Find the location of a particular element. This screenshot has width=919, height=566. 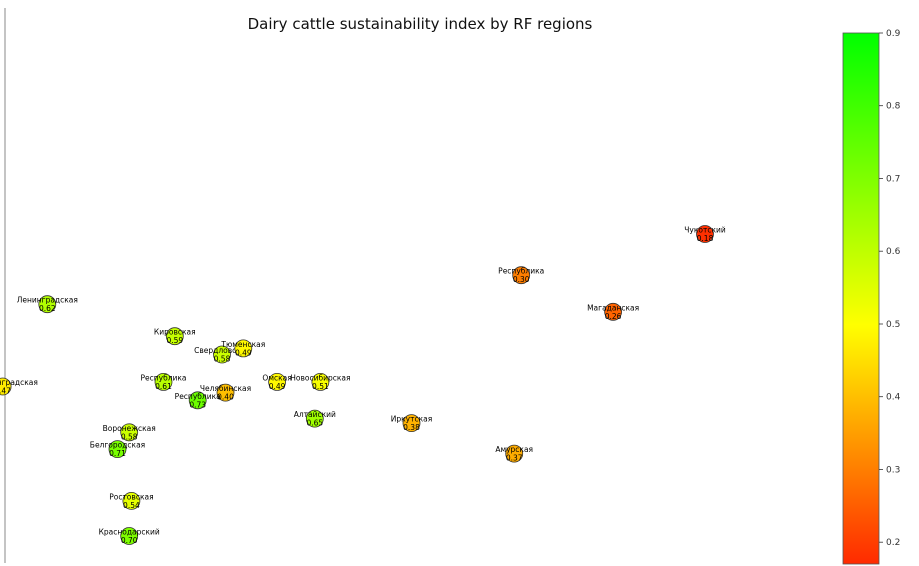

region-name-label: Тюменская is located at coordinates (242, 344).